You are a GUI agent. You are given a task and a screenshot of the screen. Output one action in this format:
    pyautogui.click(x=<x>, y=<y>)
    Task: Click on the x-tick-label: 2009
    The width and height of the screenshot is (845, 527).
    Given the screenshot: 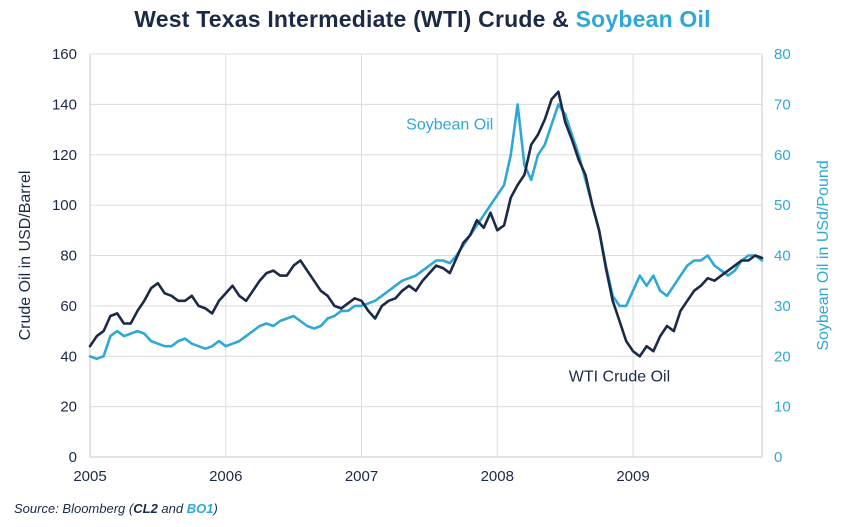 What is the action you would take?
    pyautogui.click(x=632, y=476)
    